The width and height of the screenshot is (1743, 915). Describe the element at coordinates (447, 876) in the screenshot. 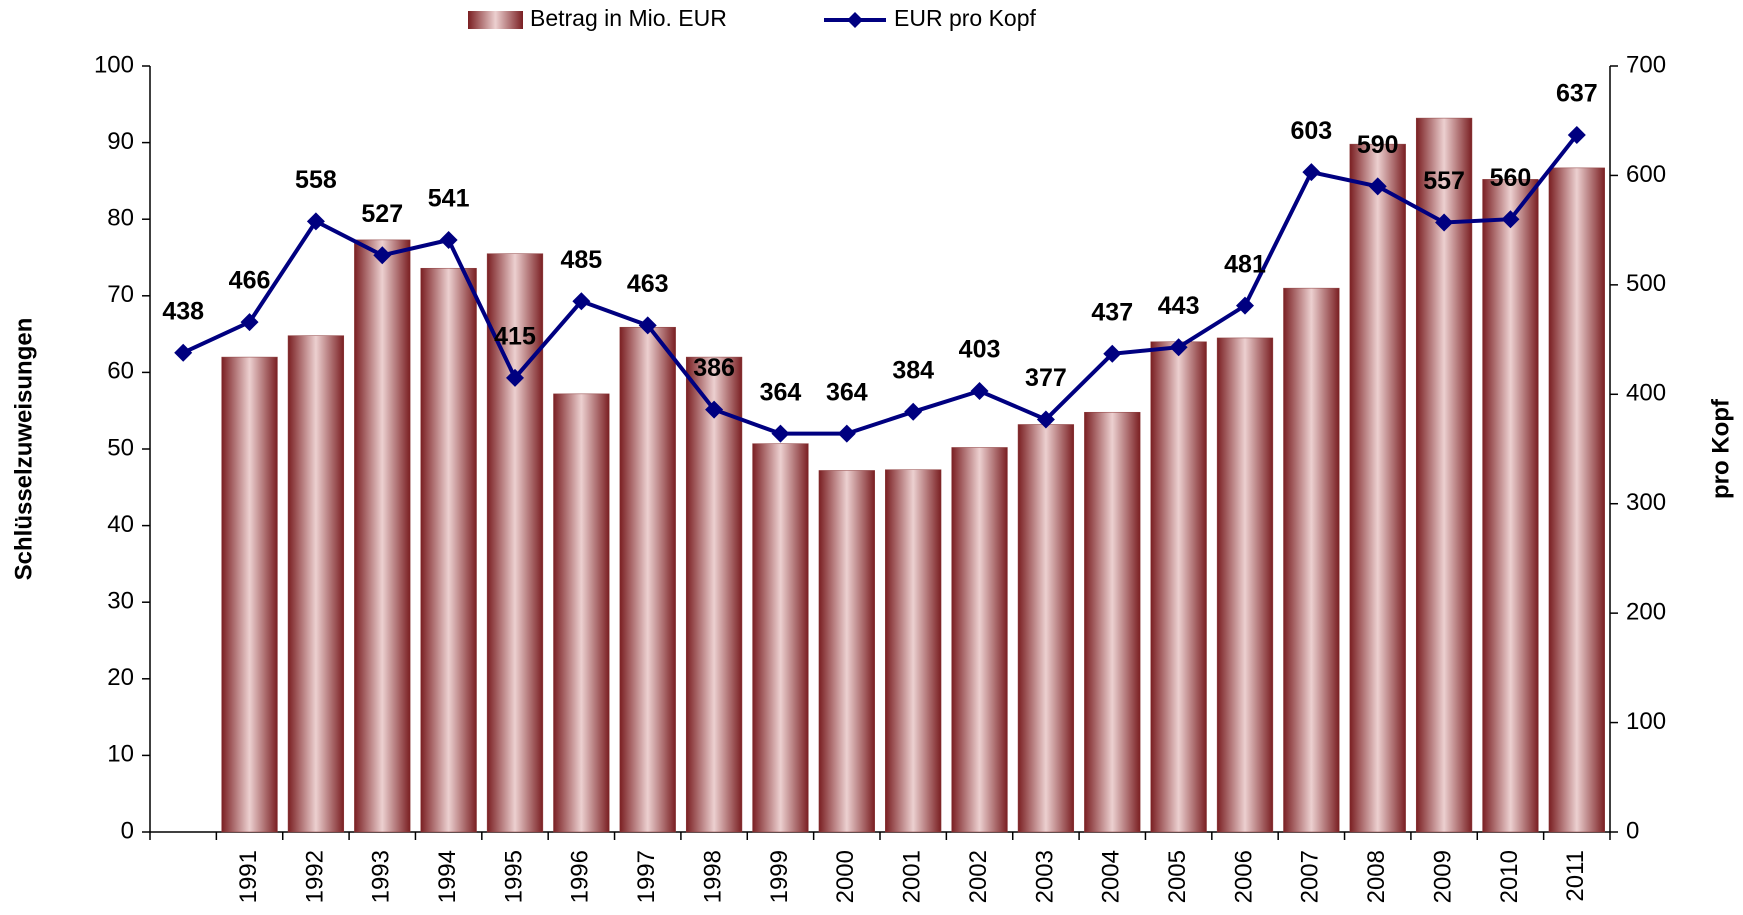

I see `x-tick-label: 1994` at that location.